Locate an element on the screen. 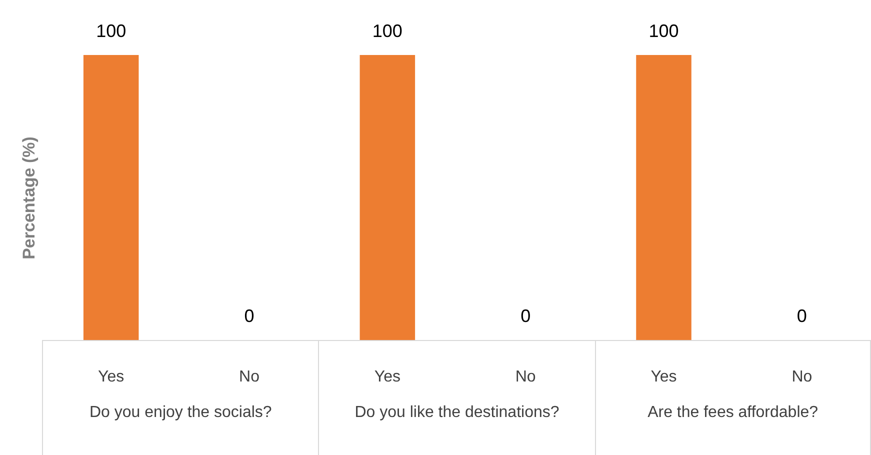 The image size is (871, 455). y-axis-title: Percentage (%) is located at coordinates (29, 198).